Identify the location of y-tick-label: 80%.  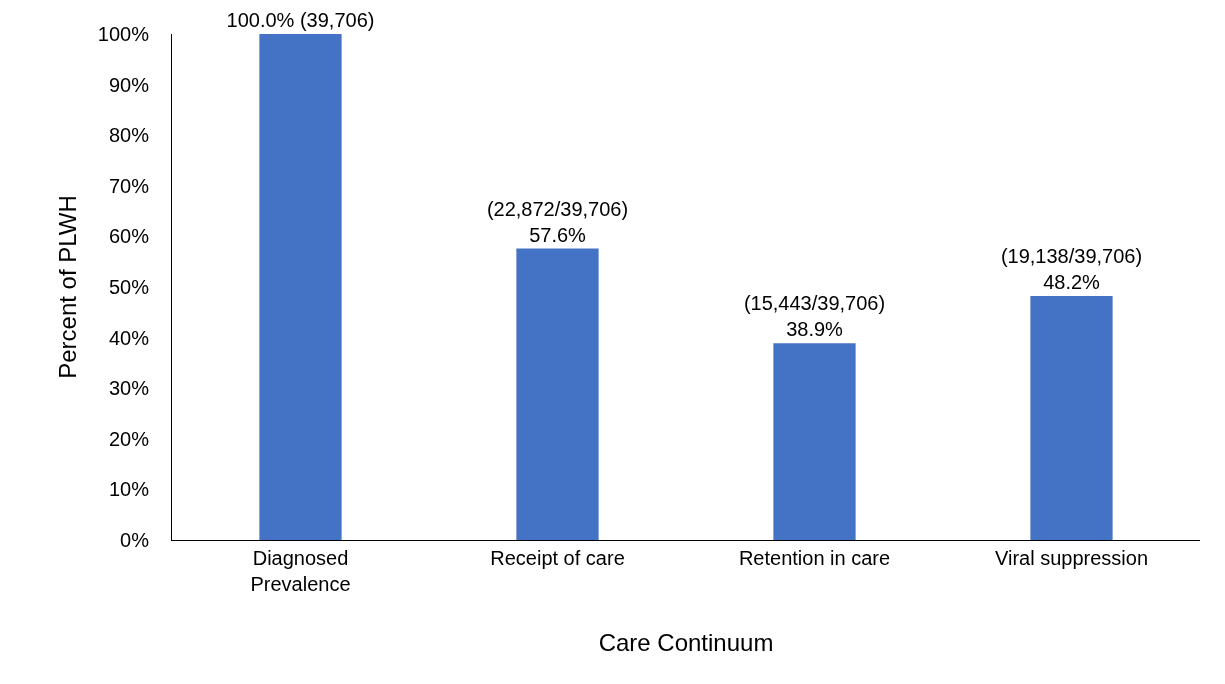
(129, 135).